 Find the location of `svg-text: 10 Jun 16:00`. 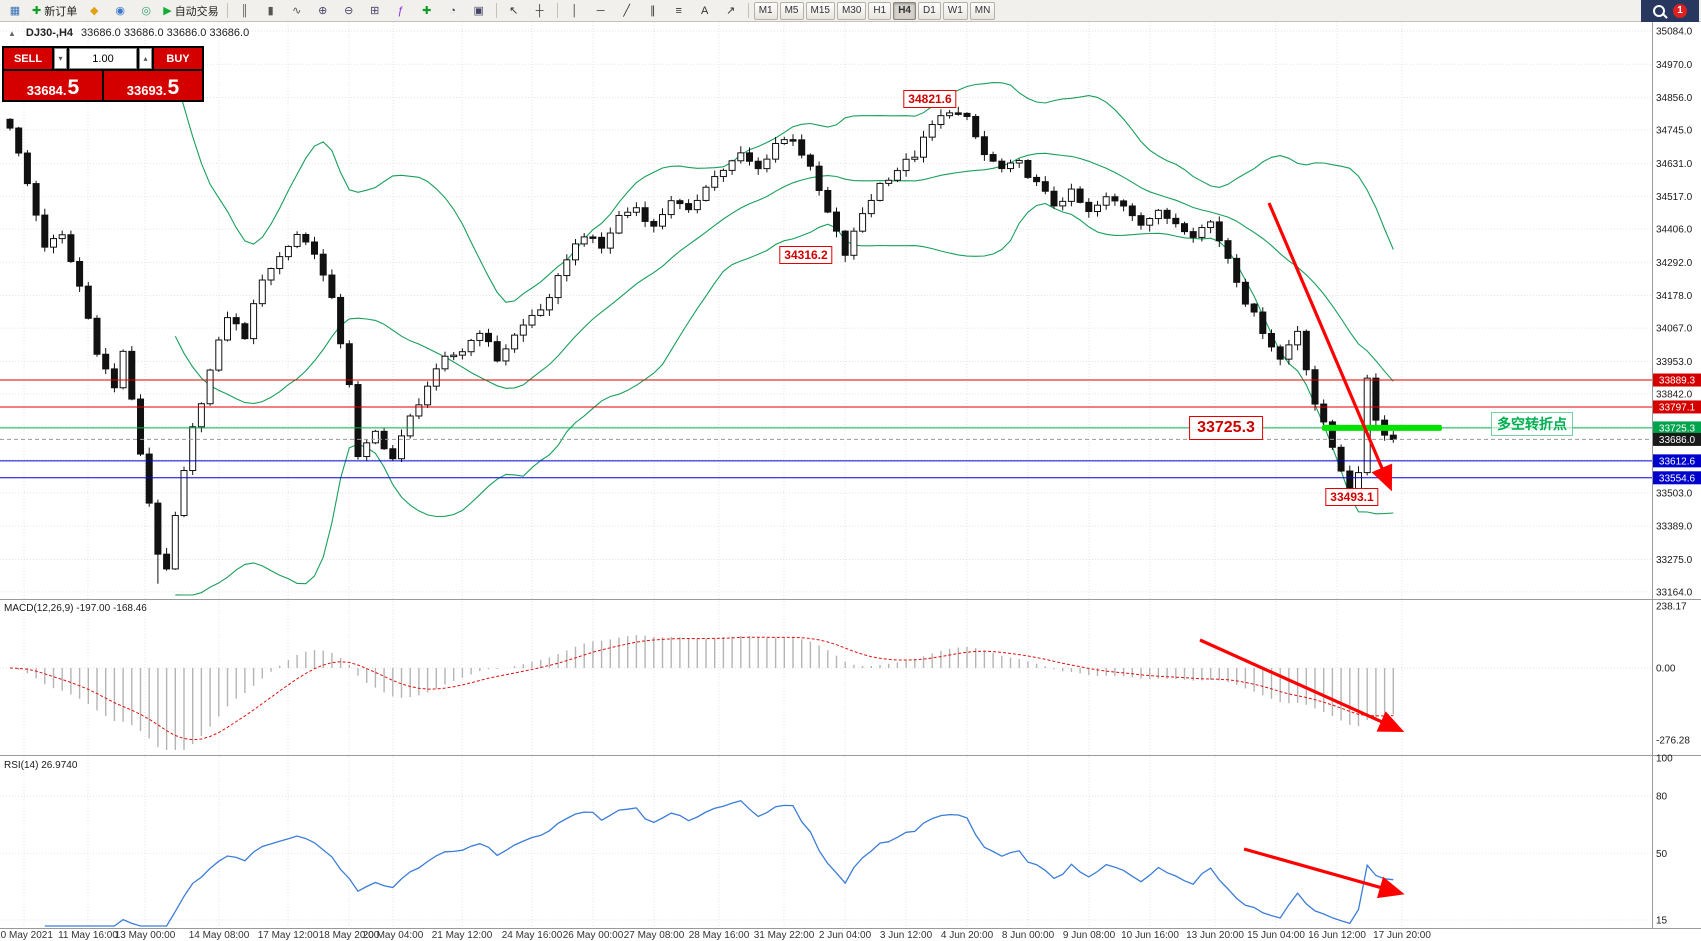

svg-text: 10 Jun 16:00 is located at coordinates (1150, 935).